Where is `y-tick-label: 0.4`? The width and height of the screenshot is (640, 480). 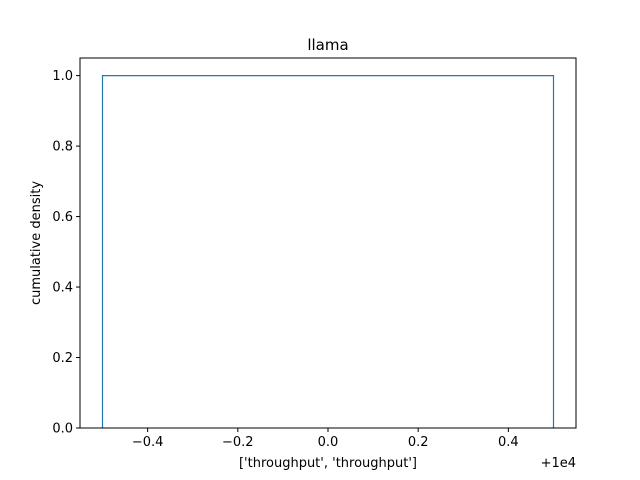 y-tick-label: 0.4 is located at coordinates (62, 288).